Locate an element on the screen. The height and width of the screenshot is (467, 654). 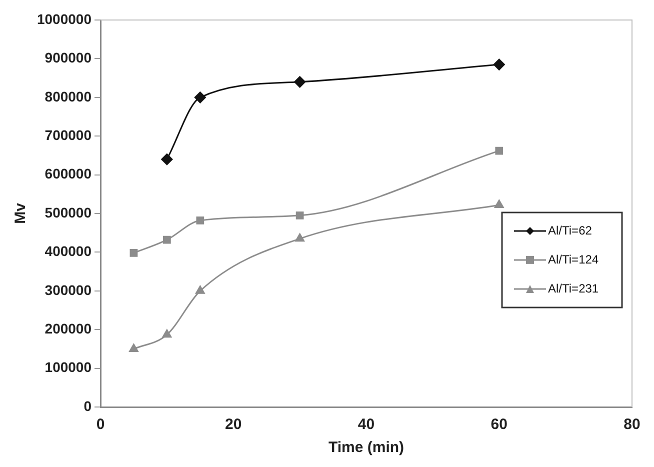
y-tick-label: 300000 is located at coordinates (68, 290).